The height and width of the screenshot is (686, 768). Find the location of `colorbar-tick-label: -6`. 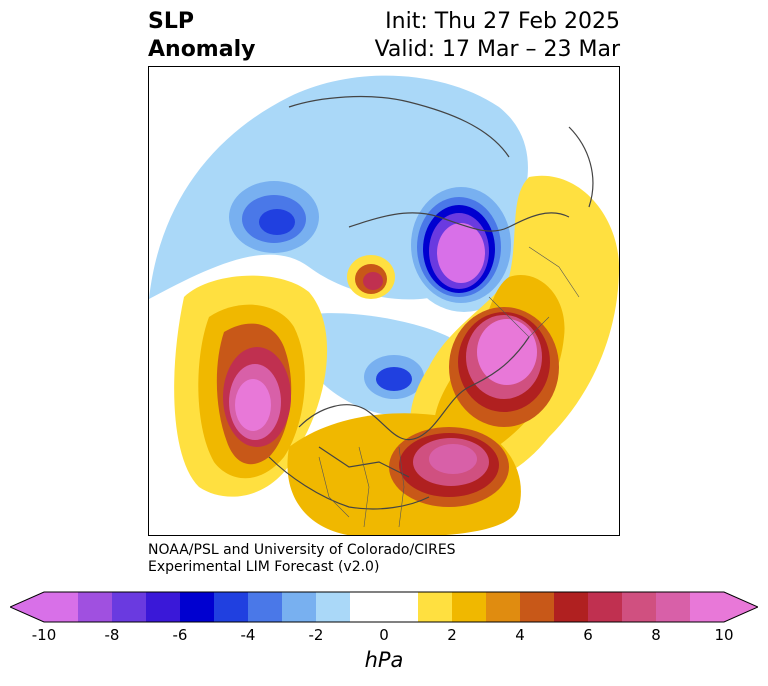

colorbar-tick-label: -6 is located at coordinates (180, 635).